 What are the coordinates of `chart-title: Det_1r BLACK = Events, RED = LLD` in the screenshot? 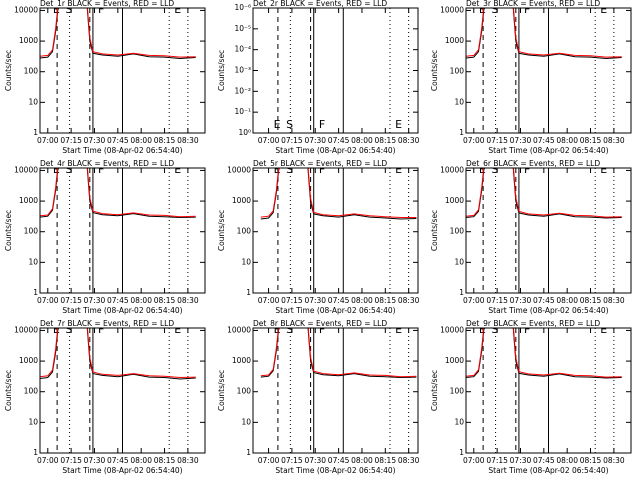 It's located at (107, 4).